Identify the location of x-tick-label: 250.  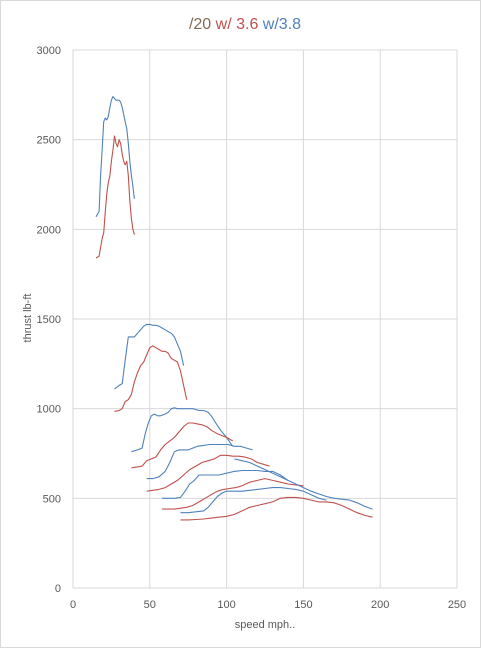
(457, 605).